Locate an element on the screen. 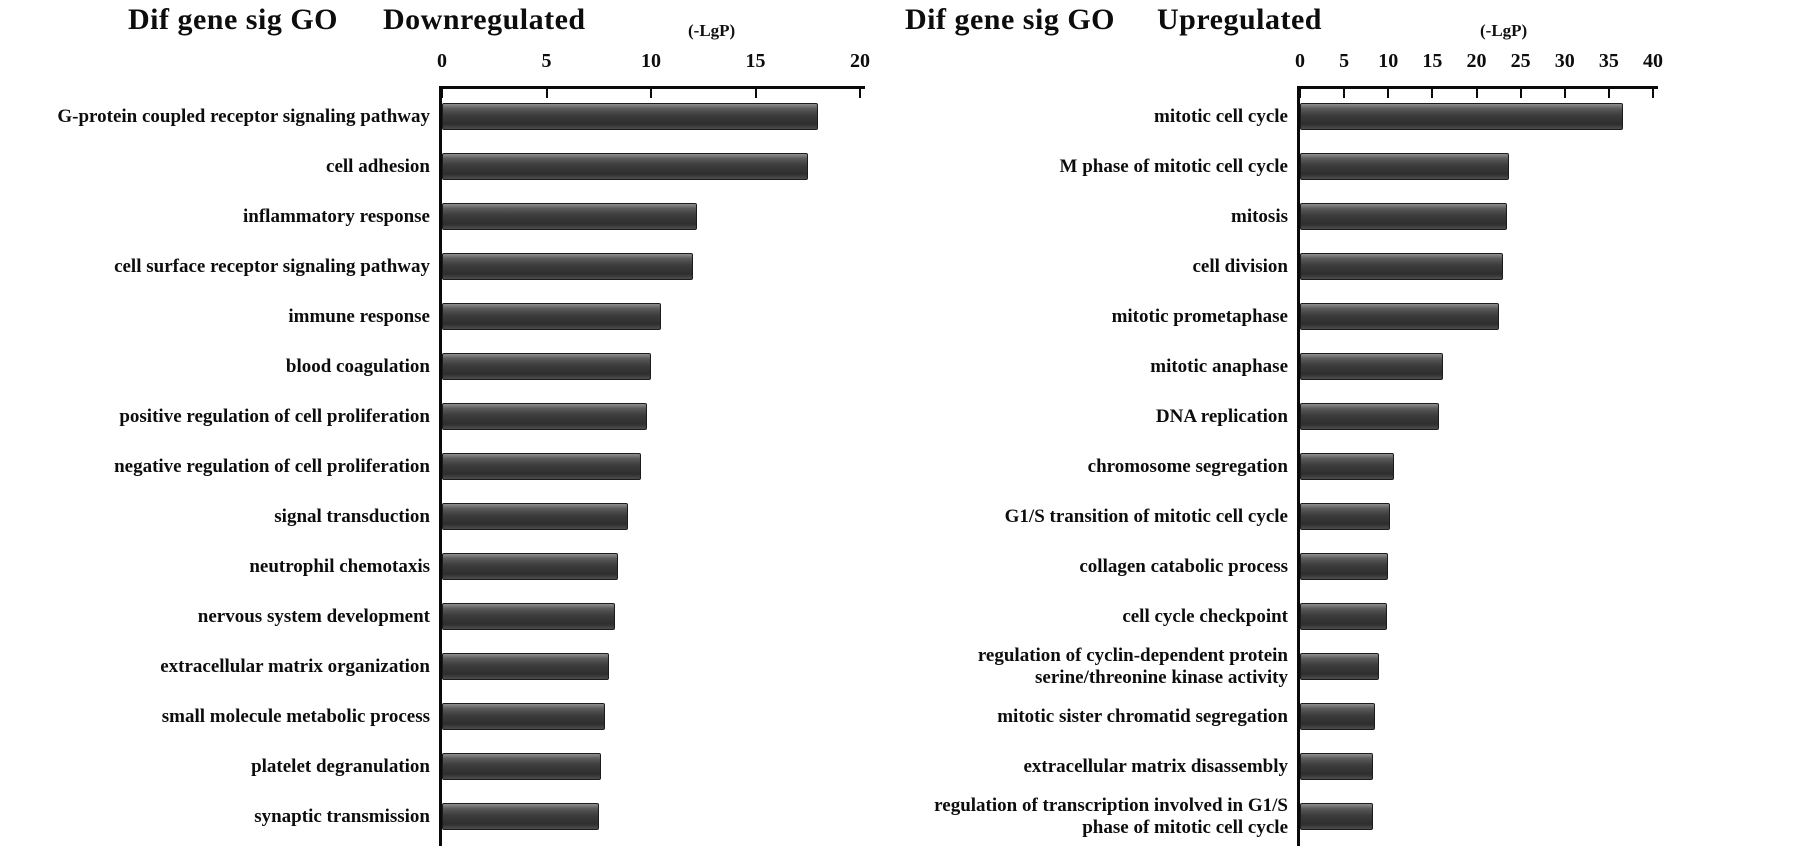 The image size is (1795, 860). x-tick-label: 25 is located at coordinates (1520, 61).